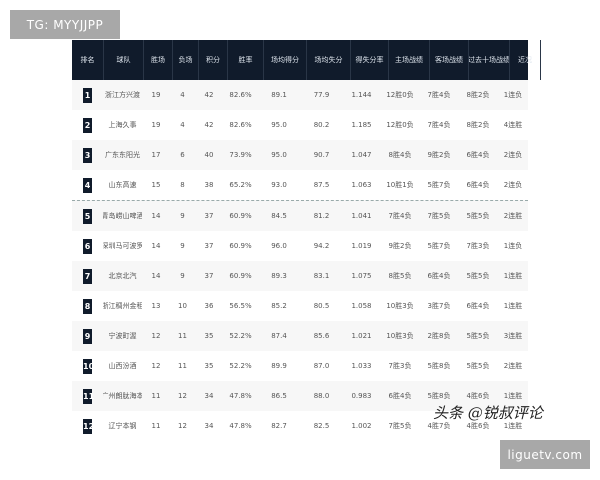  Describe the element at coordinates (513, 125) in the screenshot. I see `table-cell: 4连胜` at that location.